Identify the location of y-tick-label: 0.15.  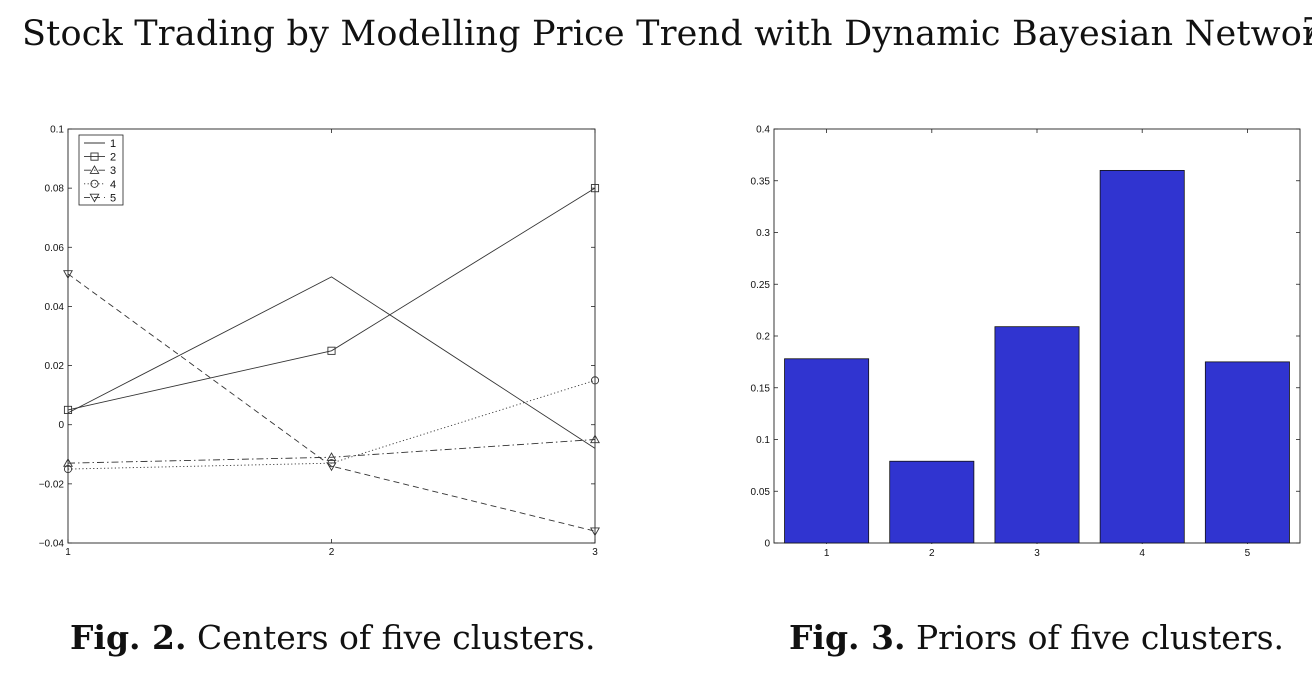
(761, 388).